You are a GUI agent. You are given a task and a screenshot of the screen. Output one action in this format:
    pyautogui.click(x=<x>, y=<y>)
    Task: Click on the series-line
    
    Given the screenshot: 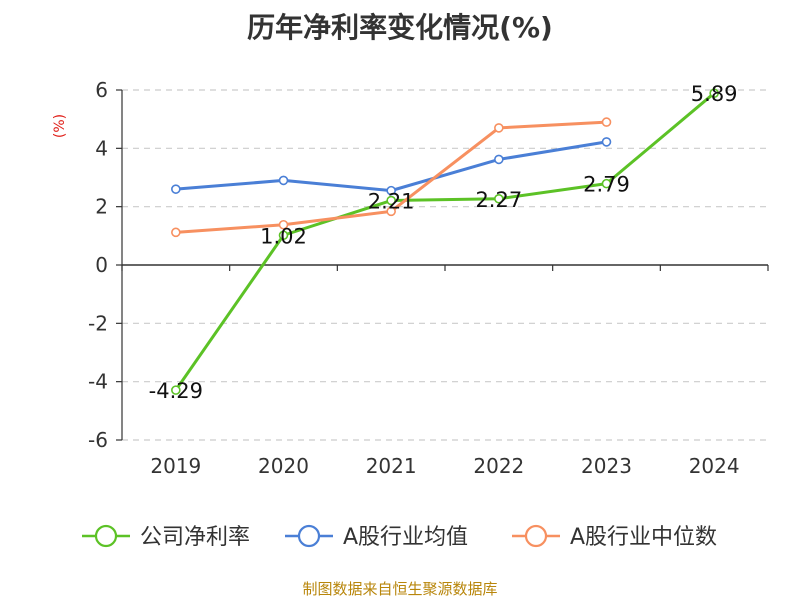 What is the action you would take?
    pyautogui.click(x=391, y=166)
    